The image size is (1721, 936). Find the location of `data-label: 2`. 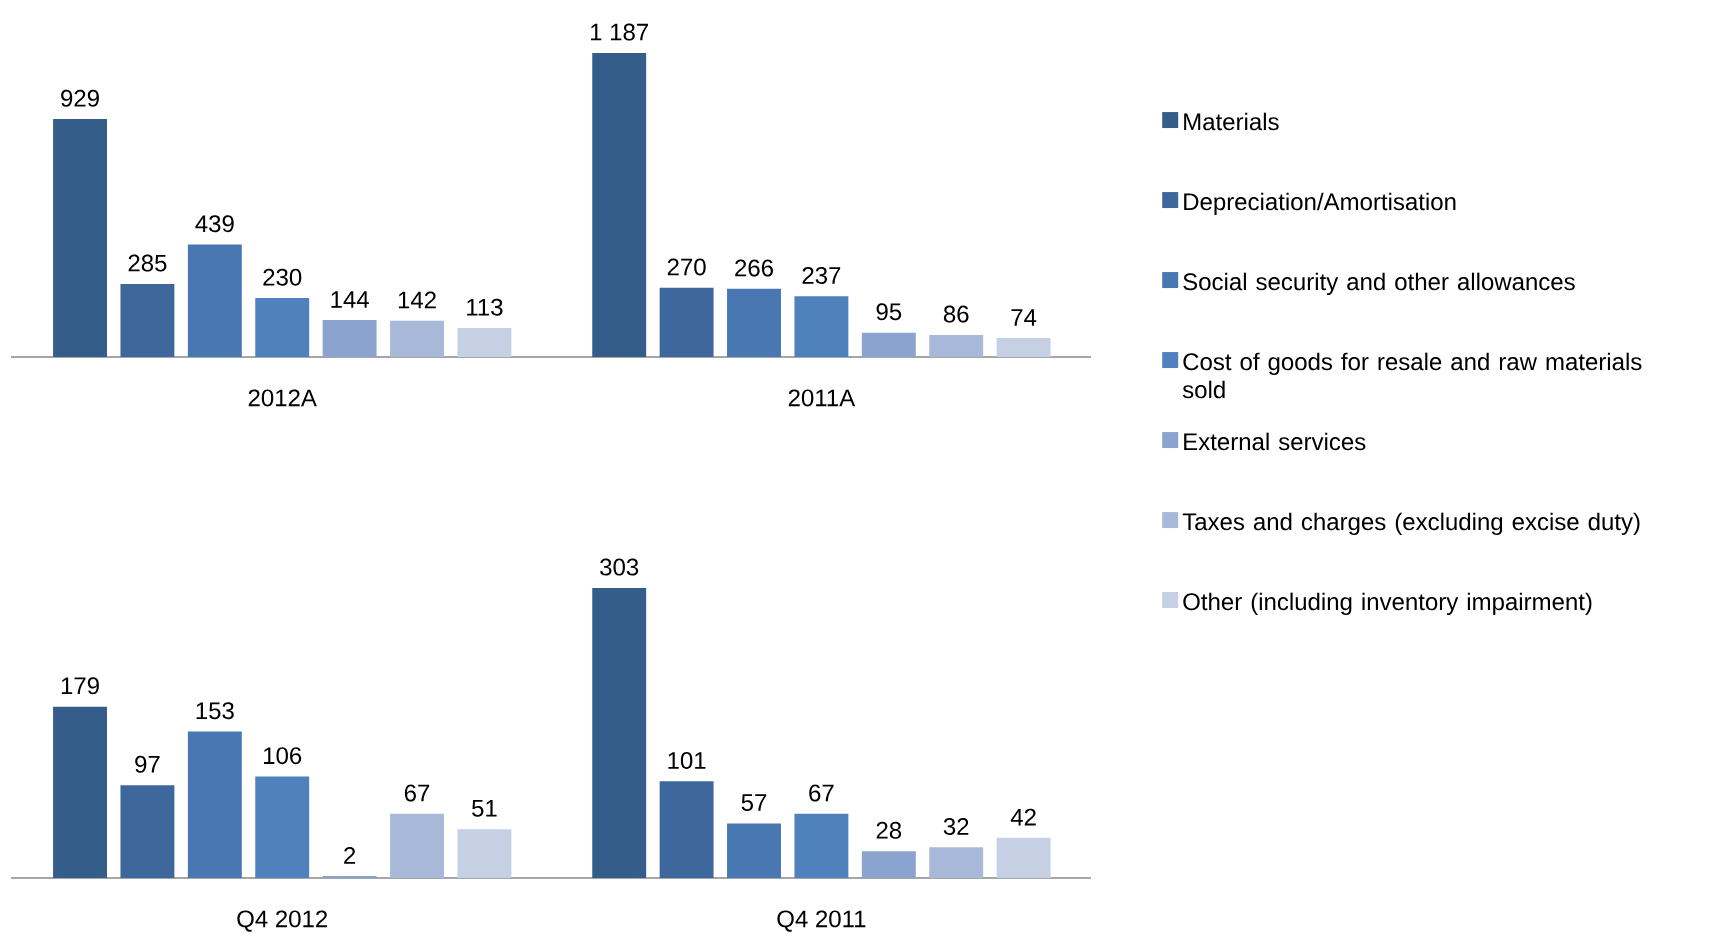

data-label: 2 is located at coordinates (350, 855).